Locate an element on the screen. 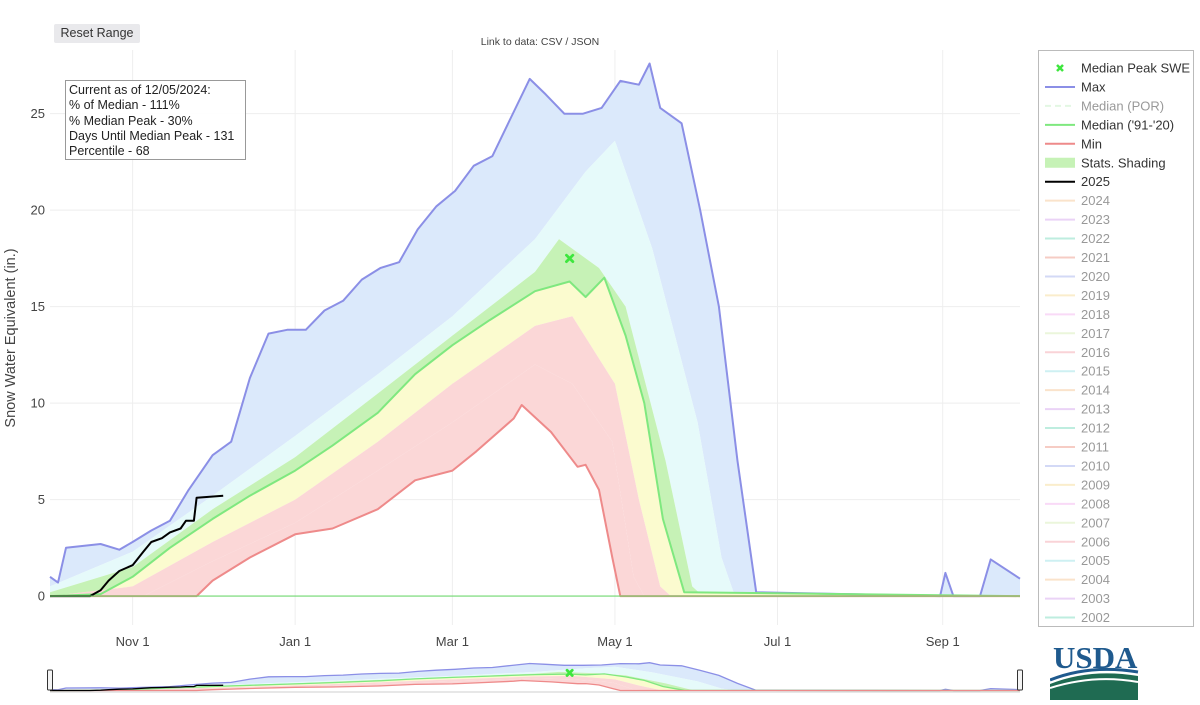  y-tick-label: 20 is located at coordinates (38, 210).